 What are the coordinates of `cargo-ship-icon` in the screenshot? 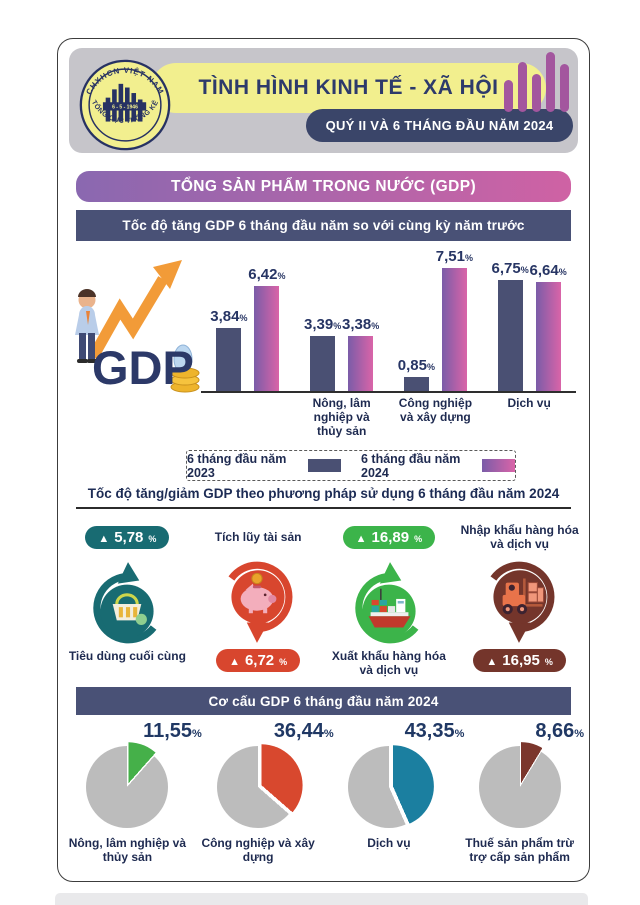 It's located at (389, 602).